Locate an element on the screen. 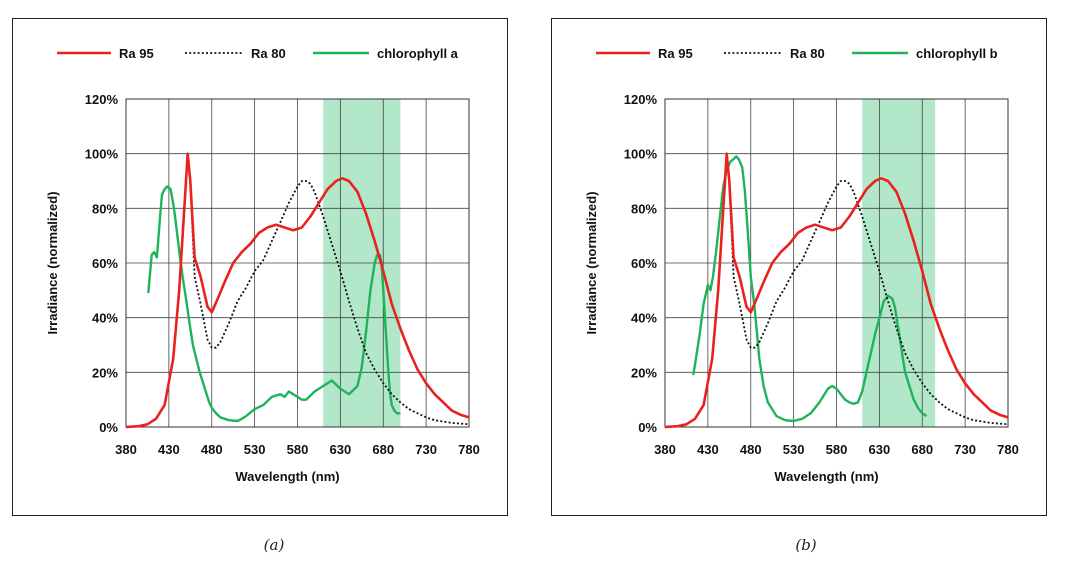  legend-item-chlorophyll-label: chlorophyll b is located at coordinates (957, 53).